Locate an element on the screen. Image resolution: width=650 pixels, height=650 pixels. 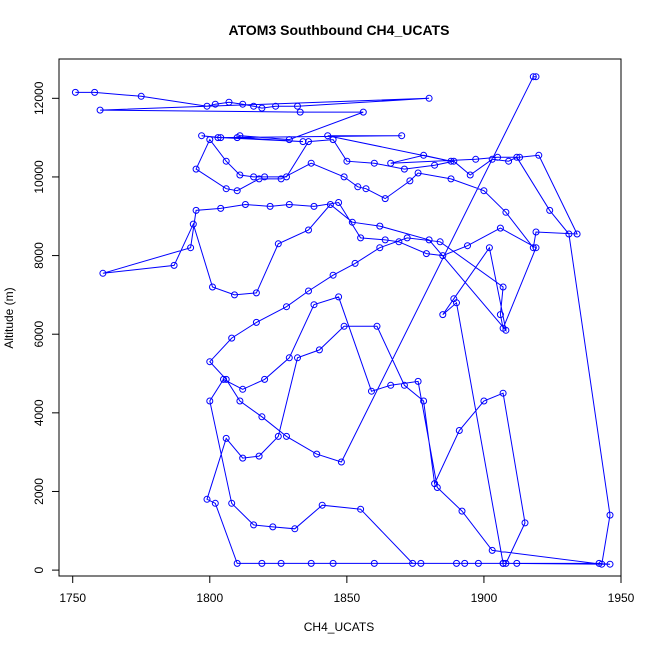
y-tick-label: 4000 is located at coordinates (39, 412).